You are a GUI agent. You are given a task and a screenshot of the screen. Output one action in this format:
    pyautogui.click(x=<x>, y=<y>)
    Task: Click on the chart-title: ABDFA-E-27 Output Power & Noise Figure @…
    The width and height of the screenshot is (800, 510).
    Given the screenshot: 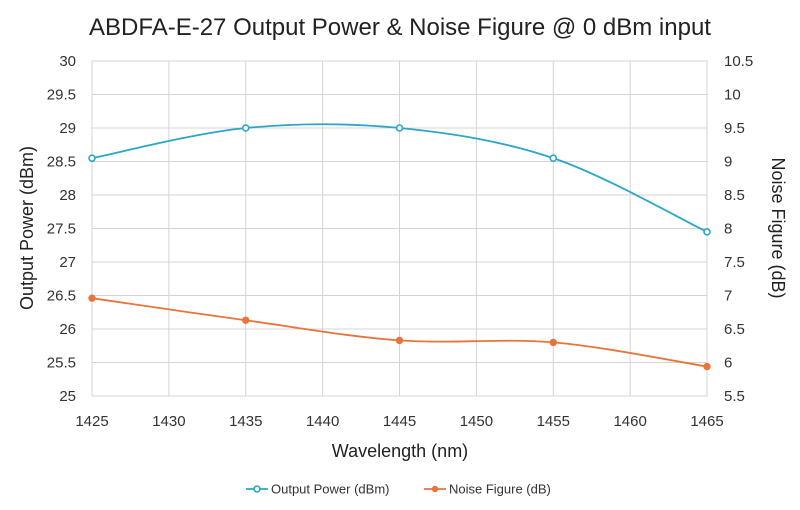 What is the action you would take?
    pyautogui.click(x=400, y=27)
    